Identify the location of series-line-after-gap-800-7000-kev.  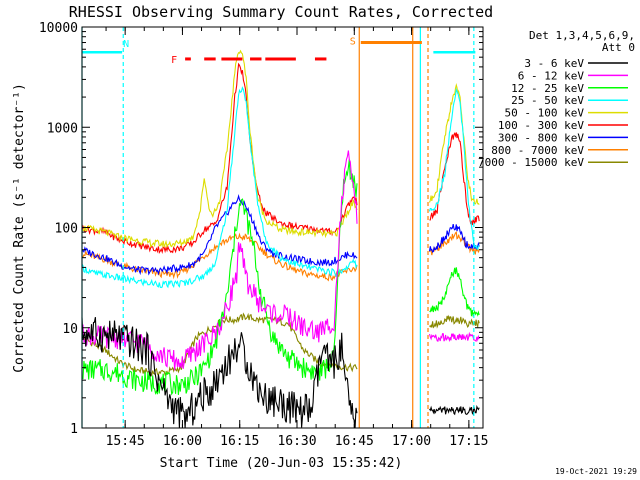
(454, 243).